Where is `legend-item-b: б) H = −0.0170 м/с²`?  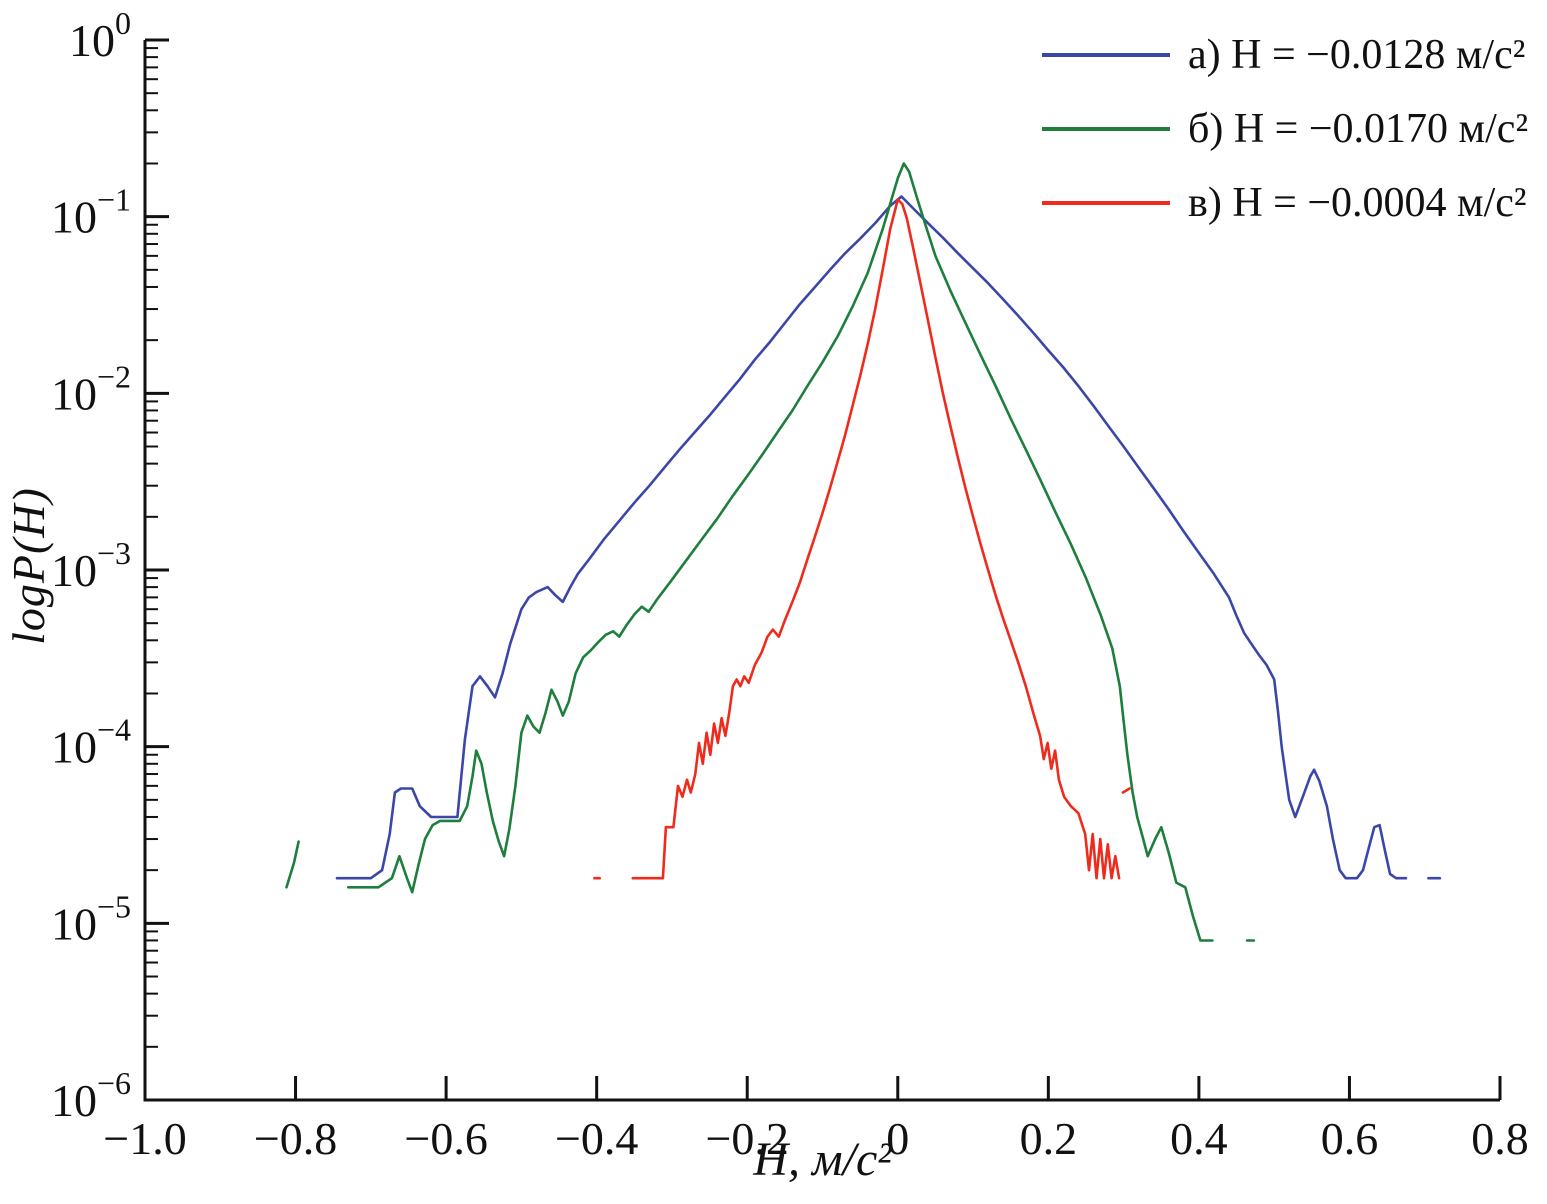
legend-item-b: б) H = −0.0170 м/с² is located at coordinates (1285, 129).